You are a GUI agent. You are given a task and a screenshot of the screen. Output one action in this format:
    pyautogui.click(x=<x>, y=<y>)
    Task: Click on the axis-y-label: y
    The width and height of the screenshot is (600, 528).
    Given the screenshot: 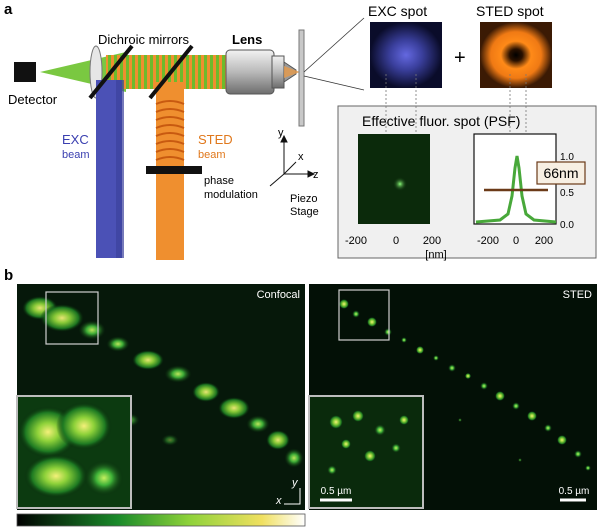 What is the action you would take?
    pyautogui.click(x=281, y=133)
    